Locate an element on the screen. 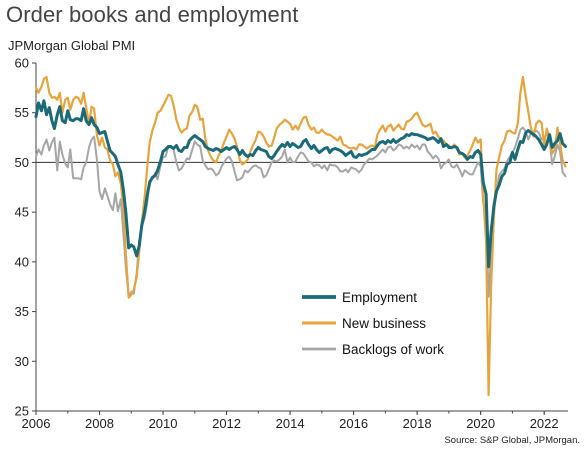  legend-label-new-business: New business is located at coordinates (384, 323).